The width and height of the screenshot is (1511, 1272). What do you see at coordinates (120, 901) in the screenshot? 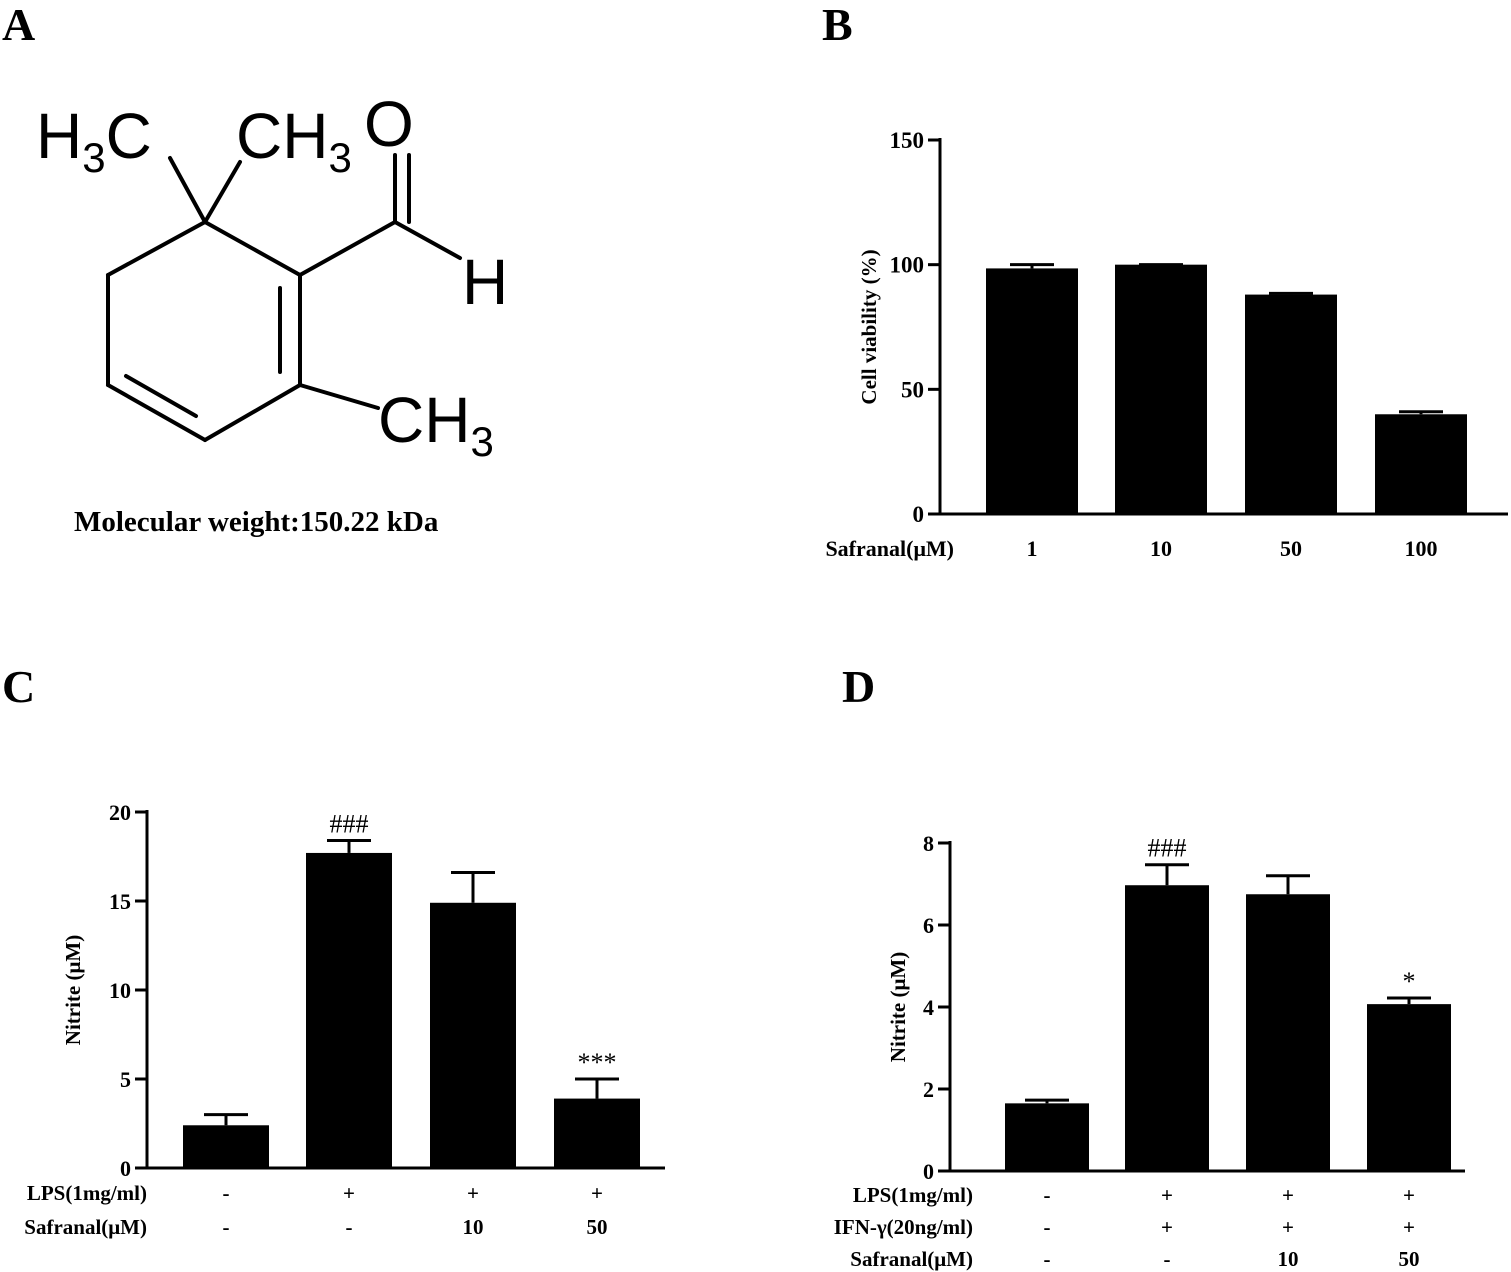
I see `y-tick-label-c: 15` at bounding box center [120, 901].